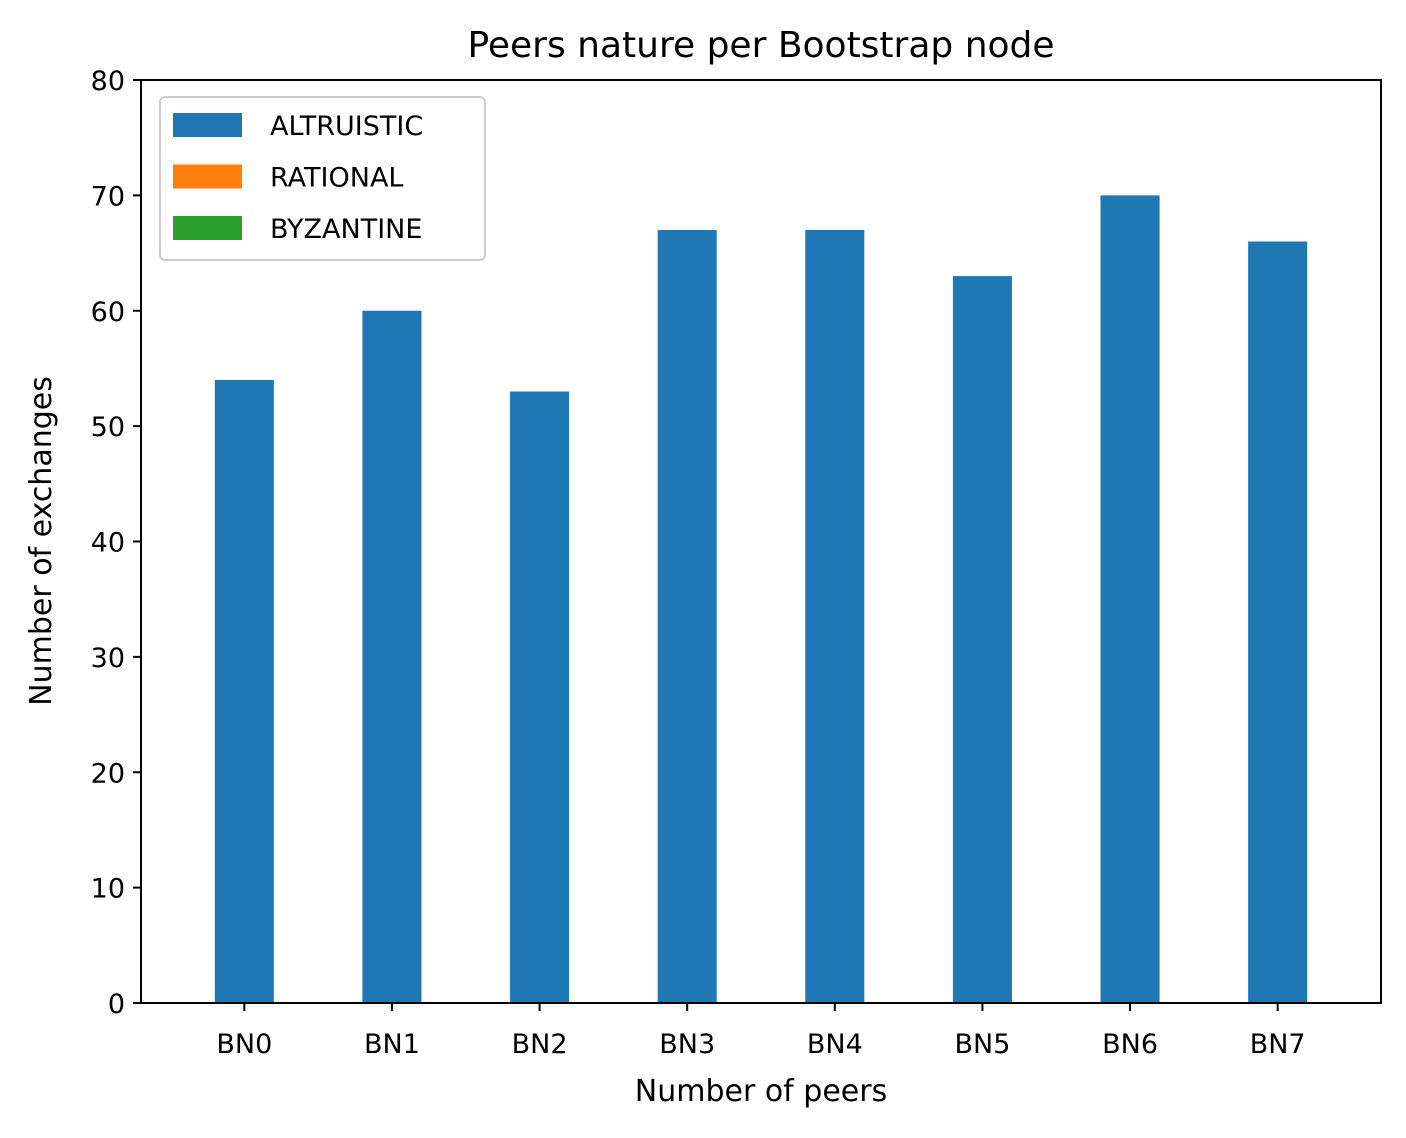 This screenshot has width=1406, height=1138. What do you see at coordinates (108, 196) in the screenshot?
I see `y-tick-label: 70` at bounding box center [108, 196].